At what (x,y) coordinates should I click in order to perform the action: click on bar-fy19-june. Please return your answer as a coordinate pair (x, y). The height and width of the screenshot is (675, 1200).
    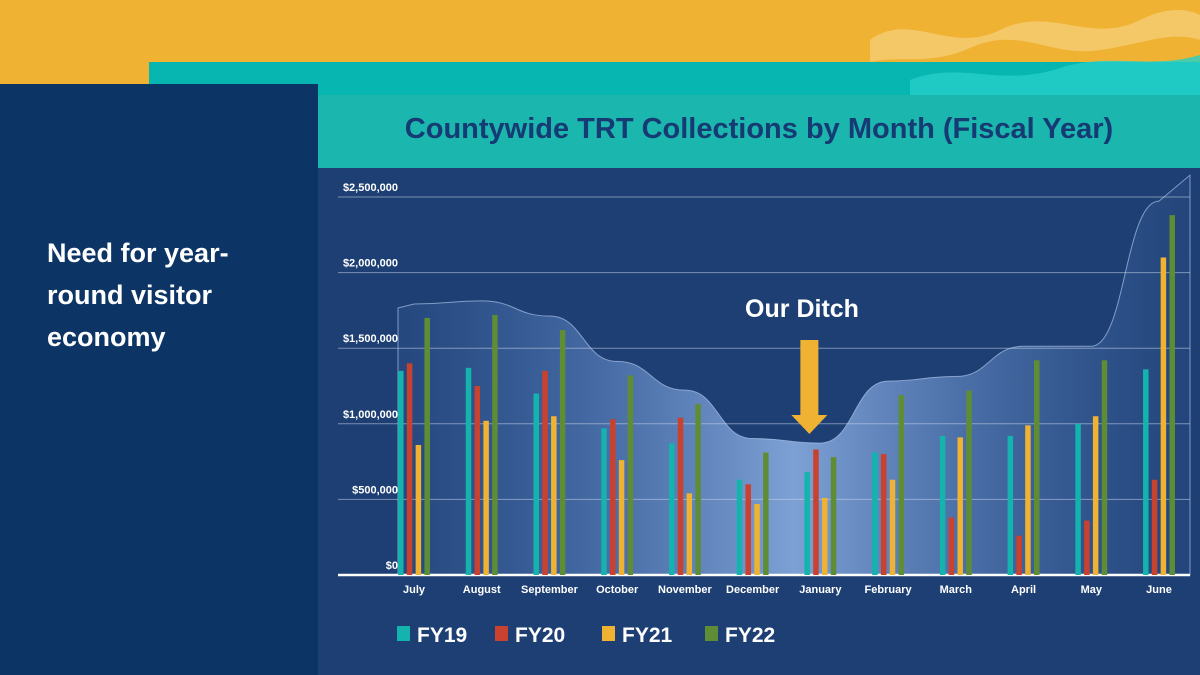
    Looking at the image, I should click on (1146, 472).